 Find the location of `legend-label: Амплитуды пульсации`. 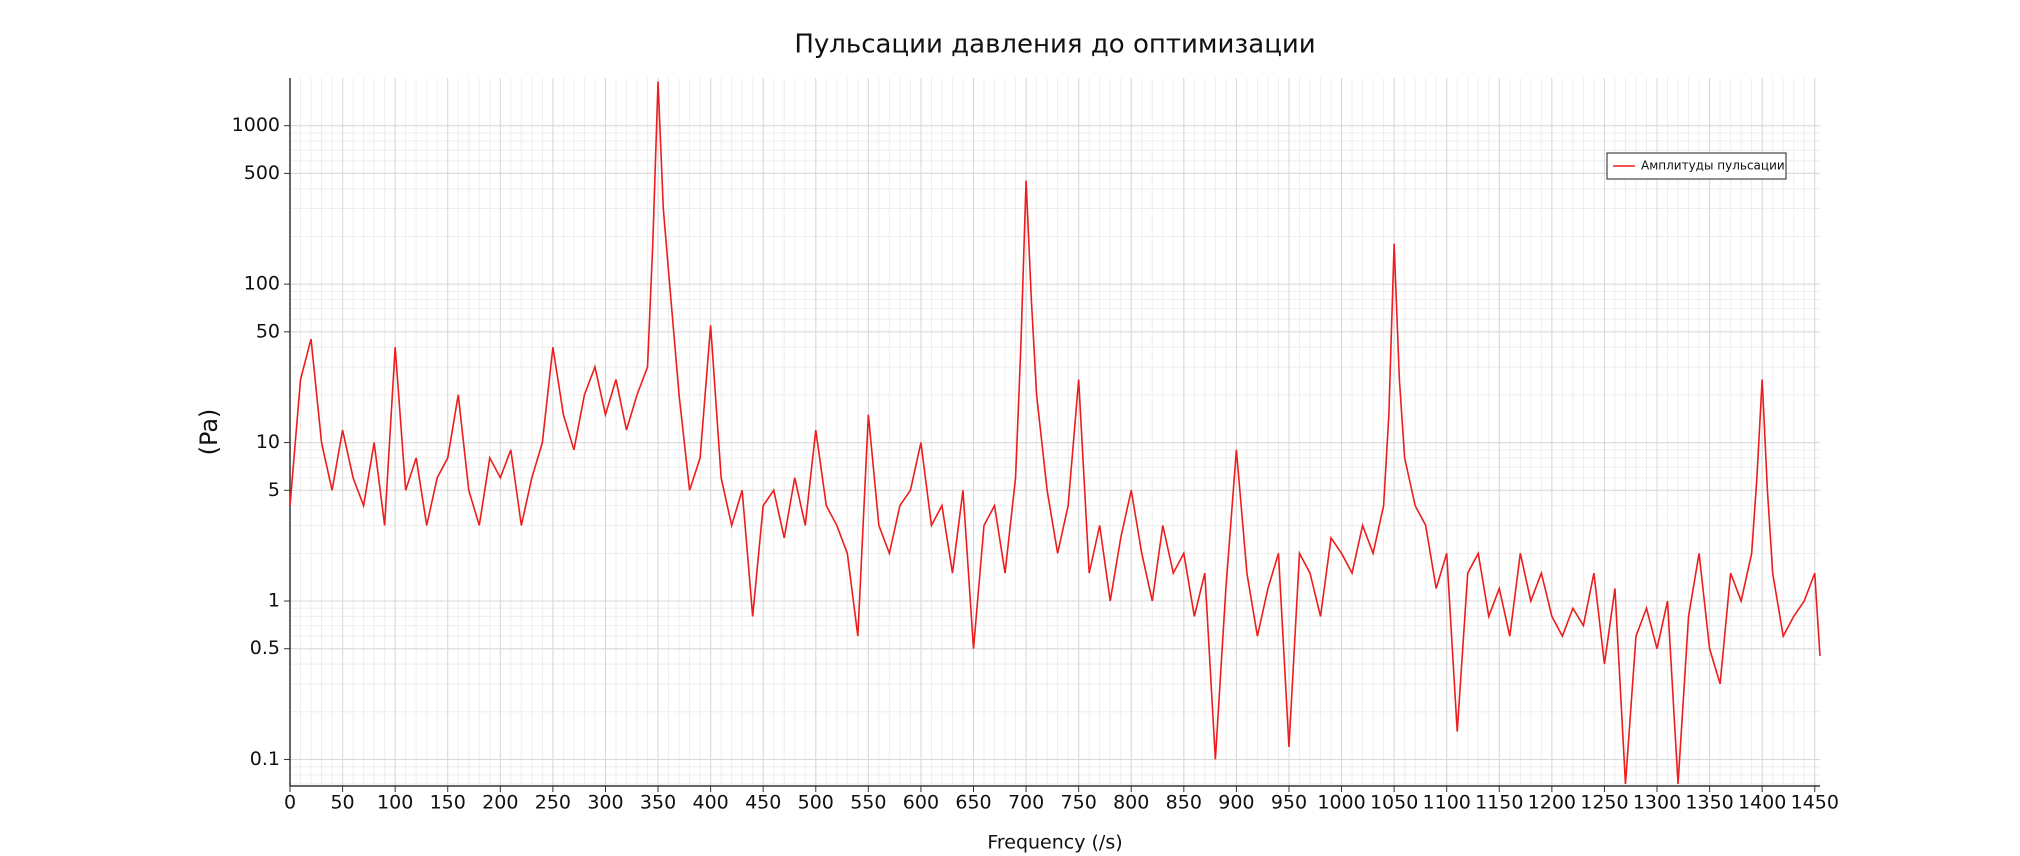

legend-label: Амплитуды пульсации is located at coordinates (1713, 166).